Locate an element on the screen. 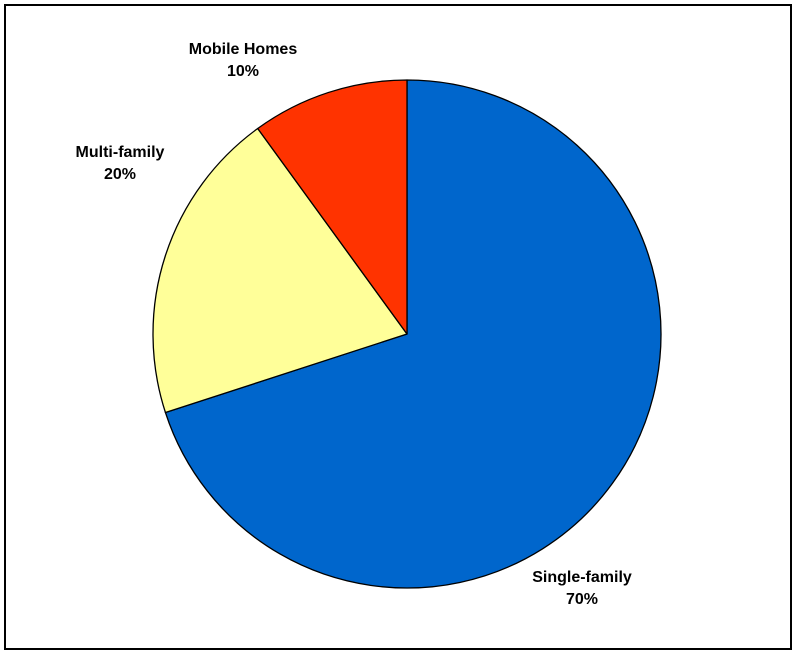  slice-label: Multi-family is located at coordinates (120, 152).